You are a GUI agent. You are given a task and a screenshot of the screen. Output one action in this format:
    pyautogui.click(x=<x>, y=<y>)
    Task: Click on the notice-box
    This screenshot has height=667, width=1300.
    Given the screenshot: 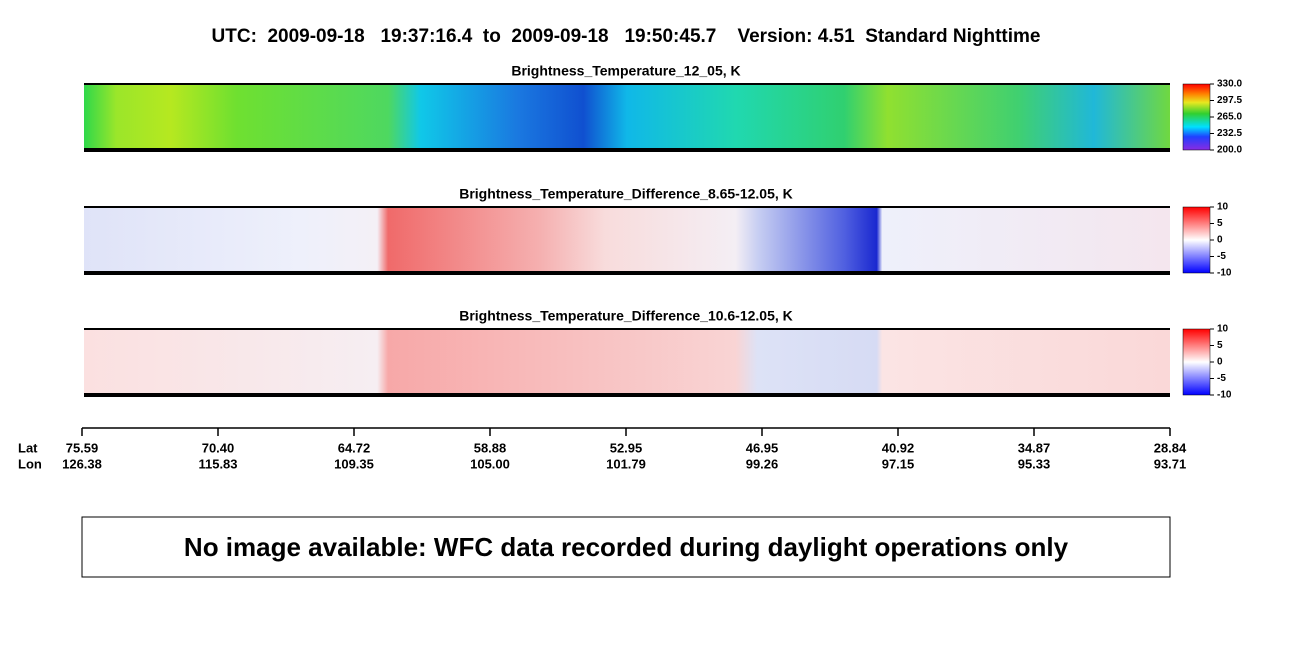 What is the action you would take?
    pyautogui.click(x=626, y=547)
    